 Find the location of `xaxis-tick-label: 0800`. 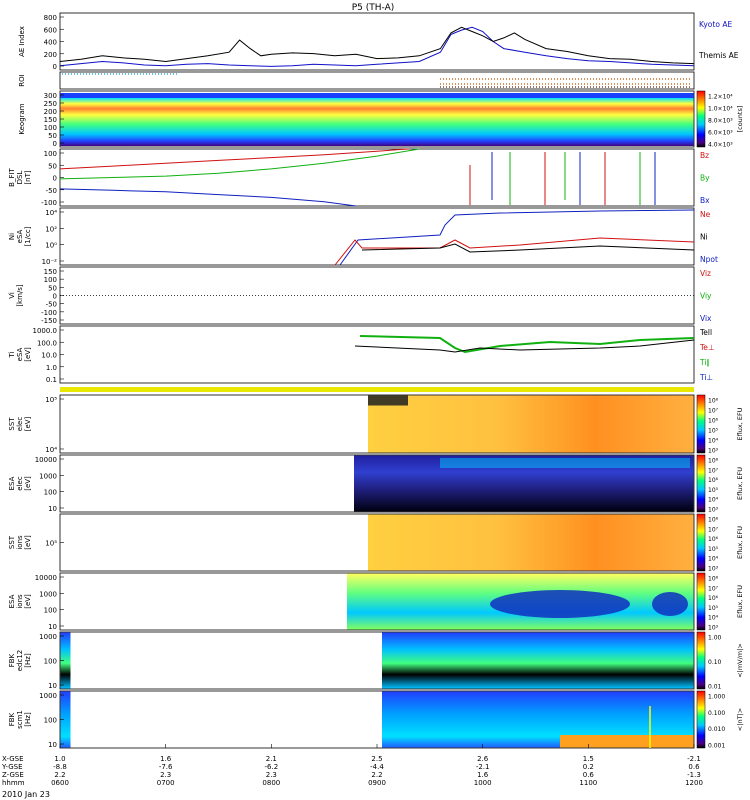

xaxis-tick-label: 0800 is located at coordinates (271, 783).